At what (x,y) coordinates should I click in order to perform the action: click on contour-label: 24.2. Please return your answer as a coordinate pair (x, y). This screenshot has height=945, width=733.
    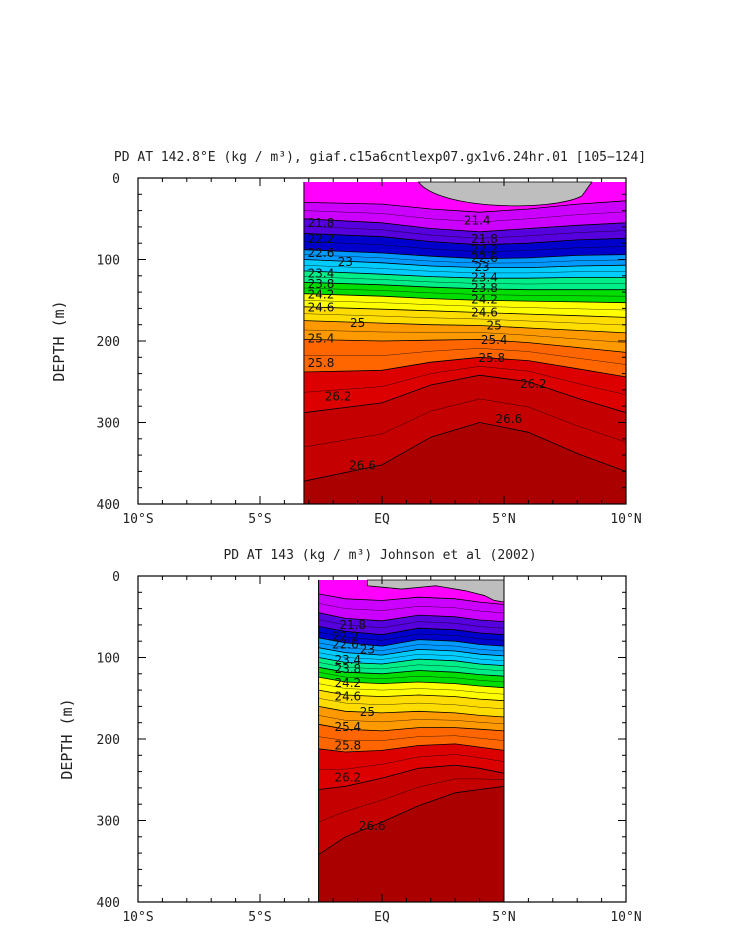
    Looking at the image, I should click on (347, 683).